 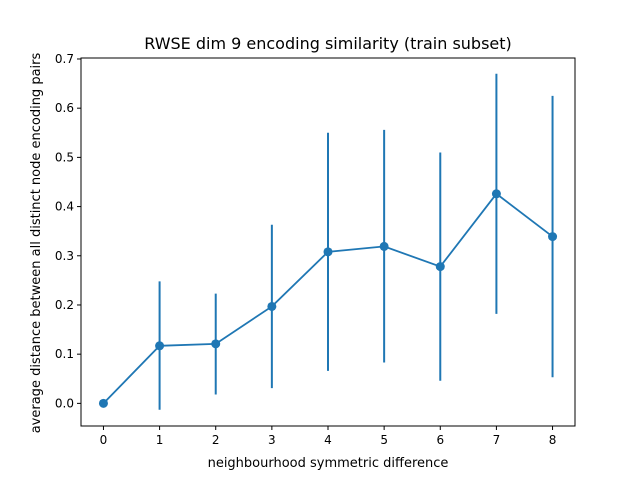 What do you see at coordinates (104, 440) in the screenshot?
I see `x-tick-label: 0` at bounding box center [104, 440].